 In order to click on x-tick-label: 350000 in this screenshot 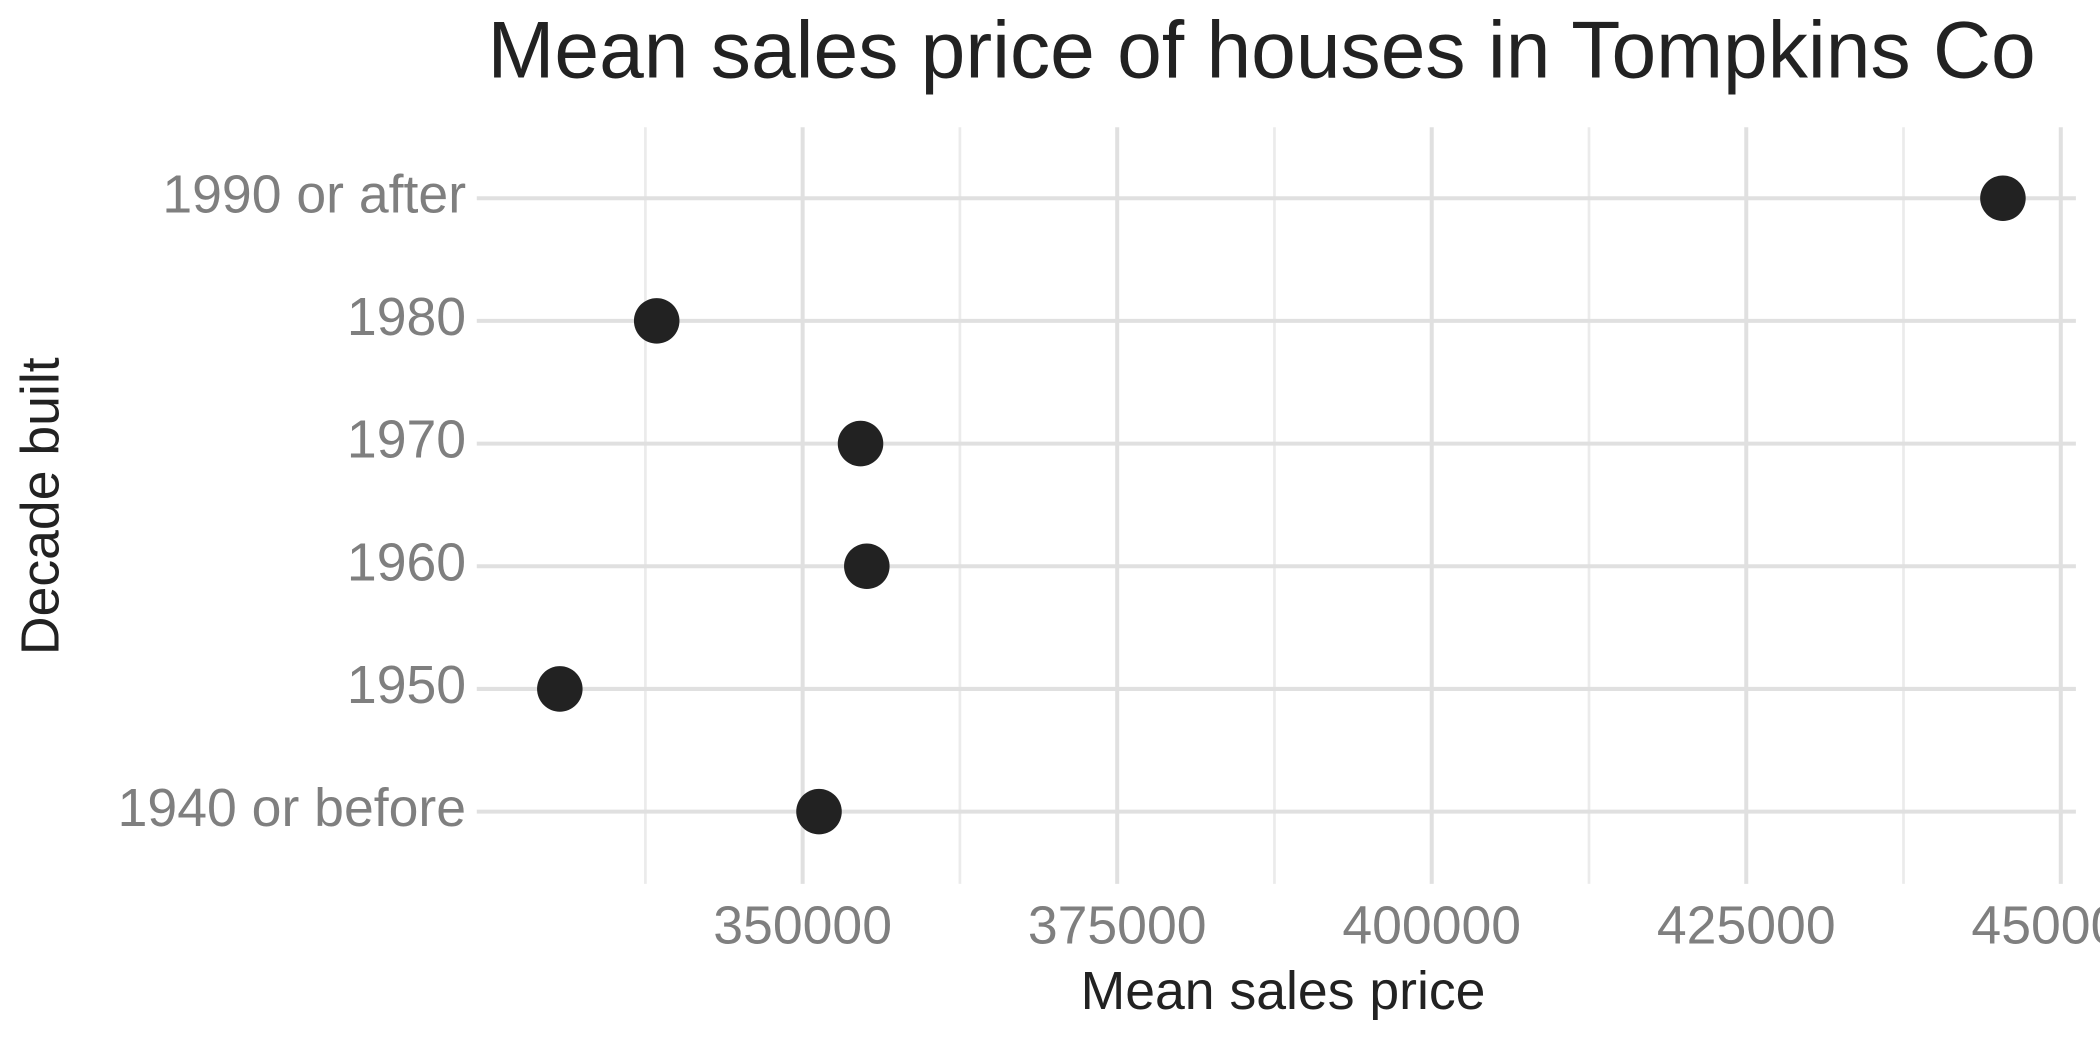, I will do `click(802, 926)`.